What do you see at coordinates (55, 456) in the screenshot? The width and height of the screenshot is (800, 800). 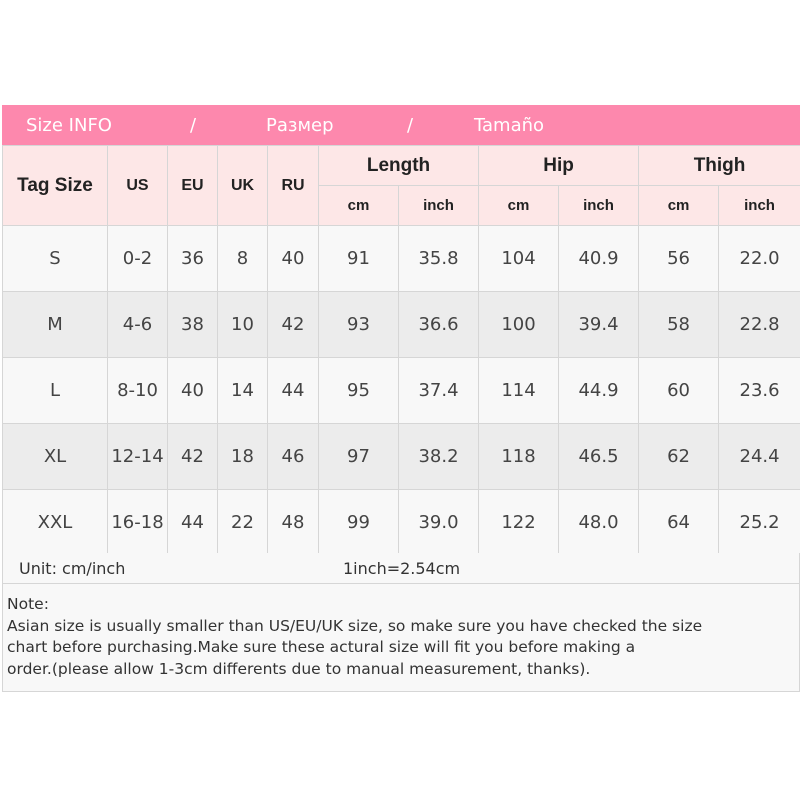 I see `table-cell: XL` at bounding box center [55, 456].